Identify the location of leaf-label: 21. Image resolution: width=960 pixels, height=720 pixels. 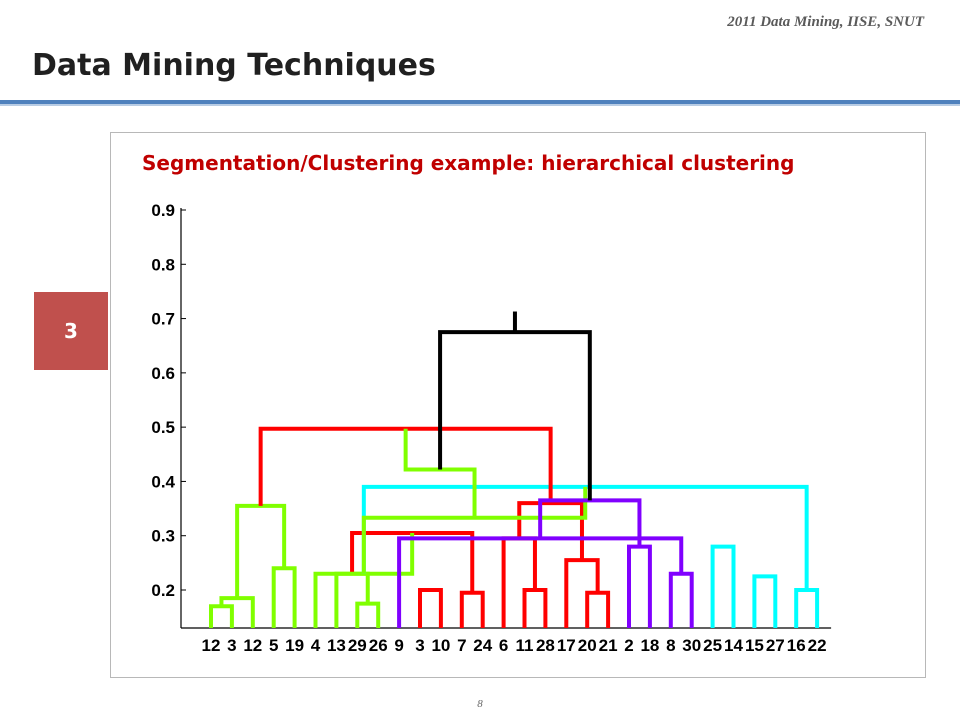
(608, 645).